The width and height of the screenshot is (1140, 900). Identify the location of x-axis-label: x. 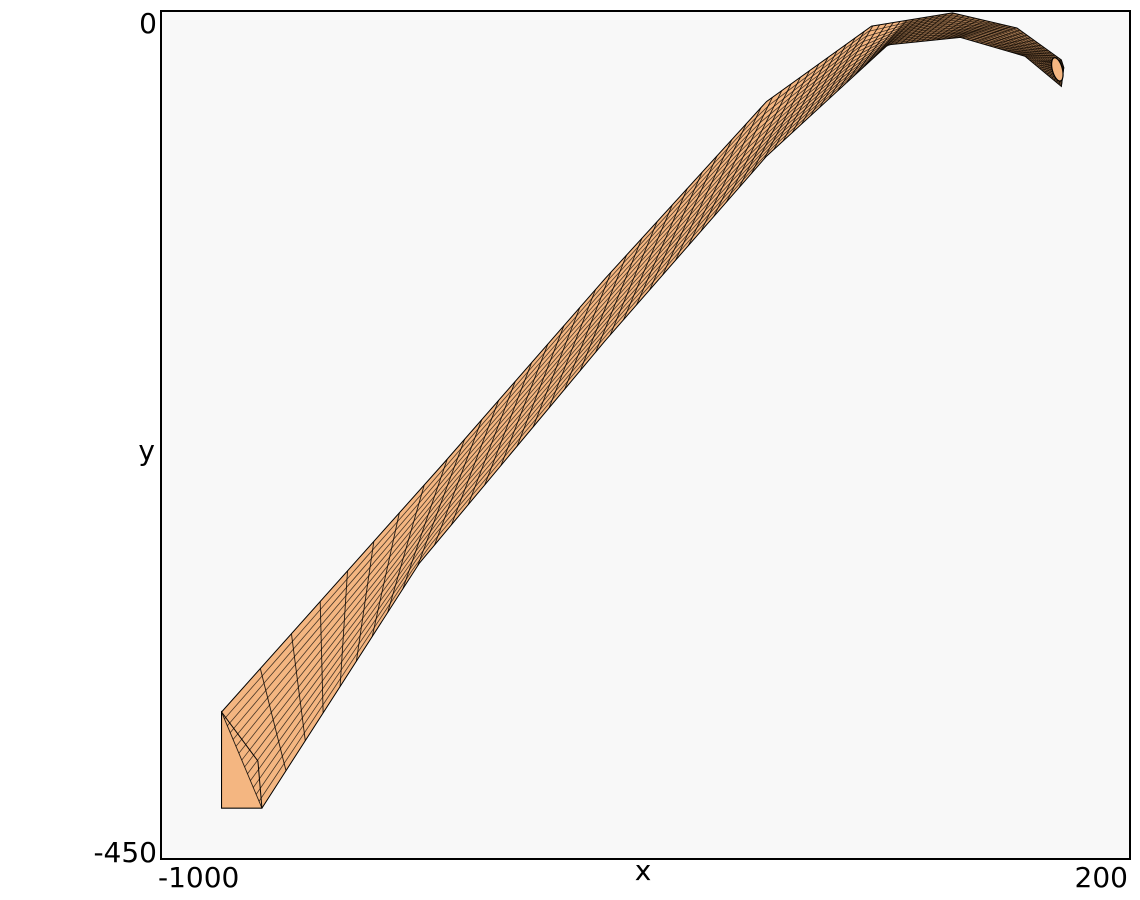
(643, 870).